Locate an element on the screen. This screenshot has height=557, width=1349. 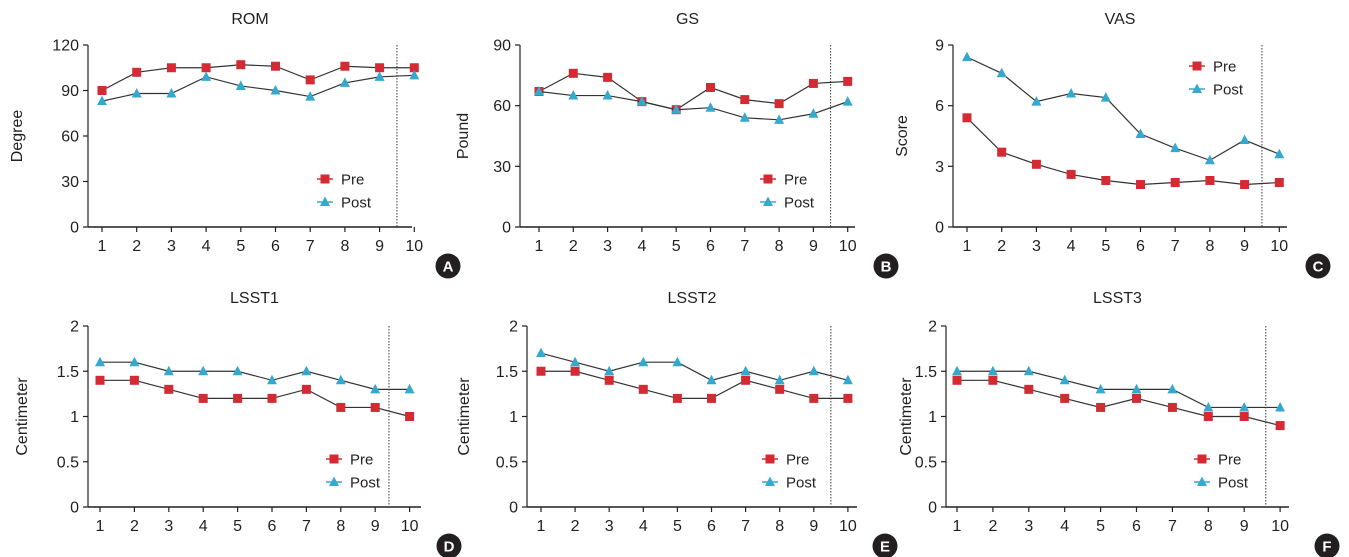
panel-letter: C is located at coordinates (1318, 267).